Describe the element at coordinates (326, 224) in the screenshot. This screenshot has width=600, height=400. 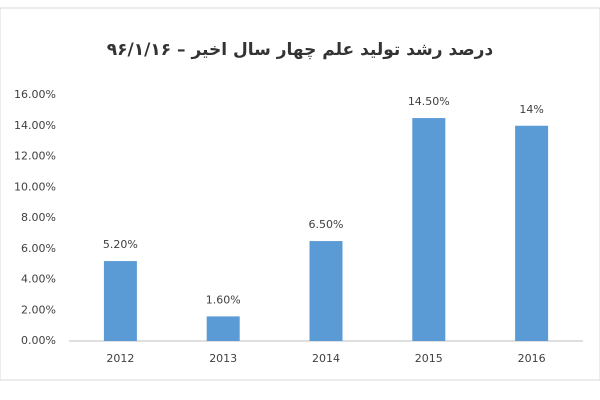
I see `data-label: 6.50%` at that location.